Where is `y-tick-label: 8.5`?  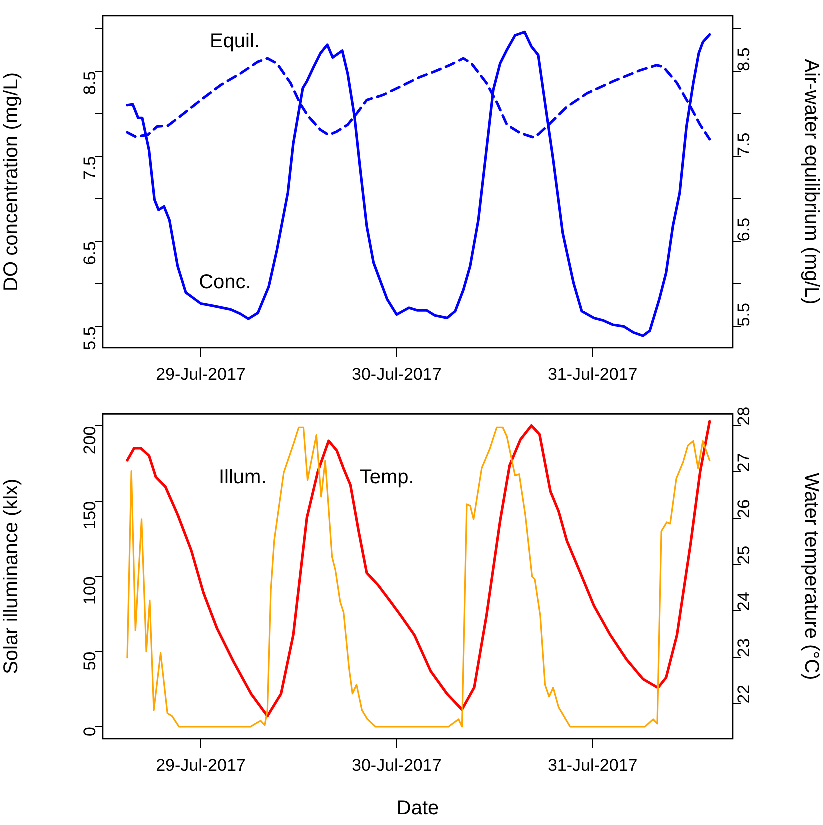
y-tick-label: 8.5 is located at coordinates (90, 83).